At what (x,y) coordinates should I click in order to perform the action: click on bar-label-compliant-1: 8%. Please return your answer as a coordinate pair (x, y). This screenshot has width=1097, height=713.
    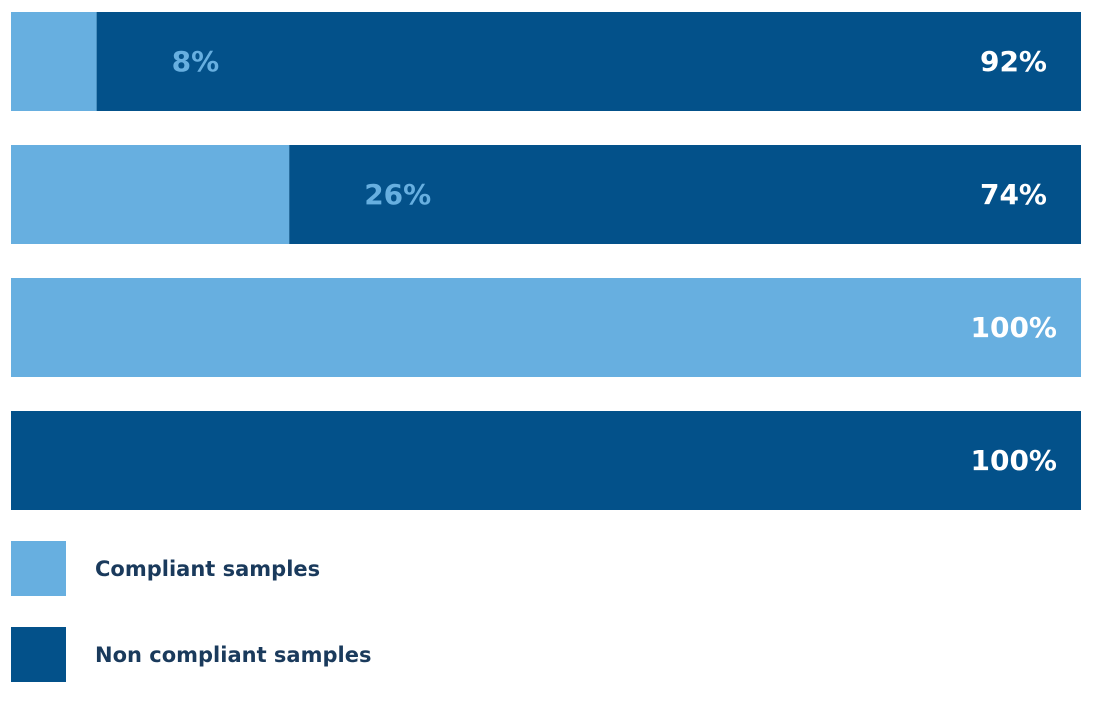
    Looking at the image, I should click on (196, 61).